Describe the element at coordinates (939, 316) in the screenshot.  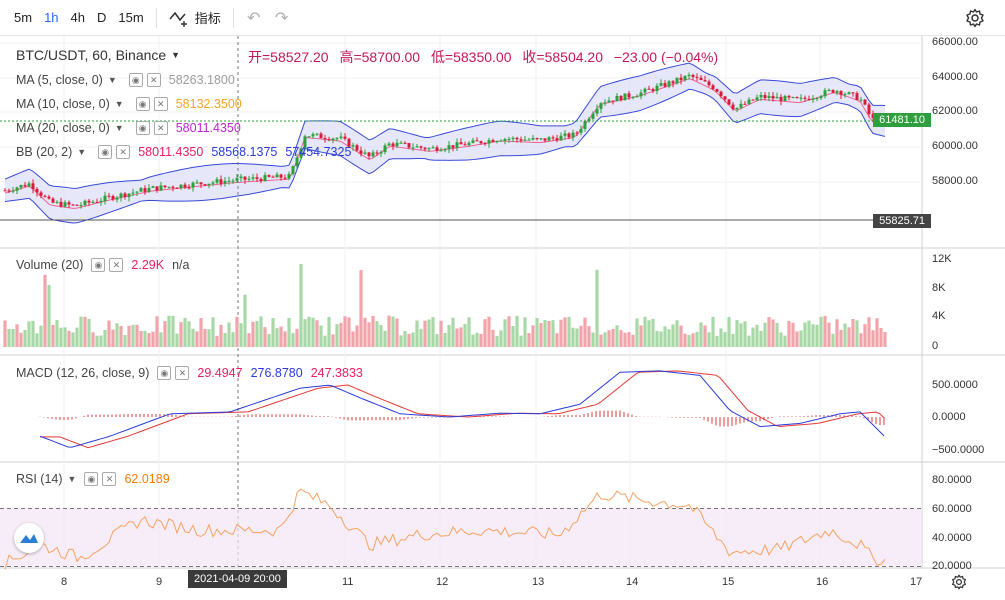
I see `volume-axis-label: 4K` at that location.